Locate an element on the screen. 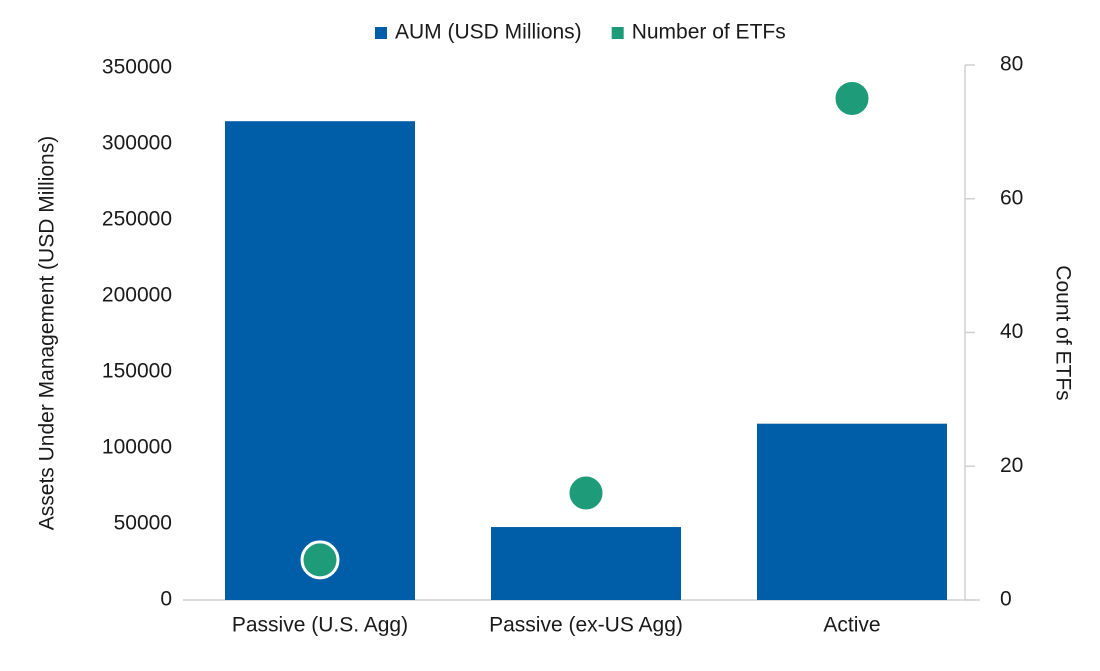  y-tick-label: 50000 is located at coordinates (143, 523).